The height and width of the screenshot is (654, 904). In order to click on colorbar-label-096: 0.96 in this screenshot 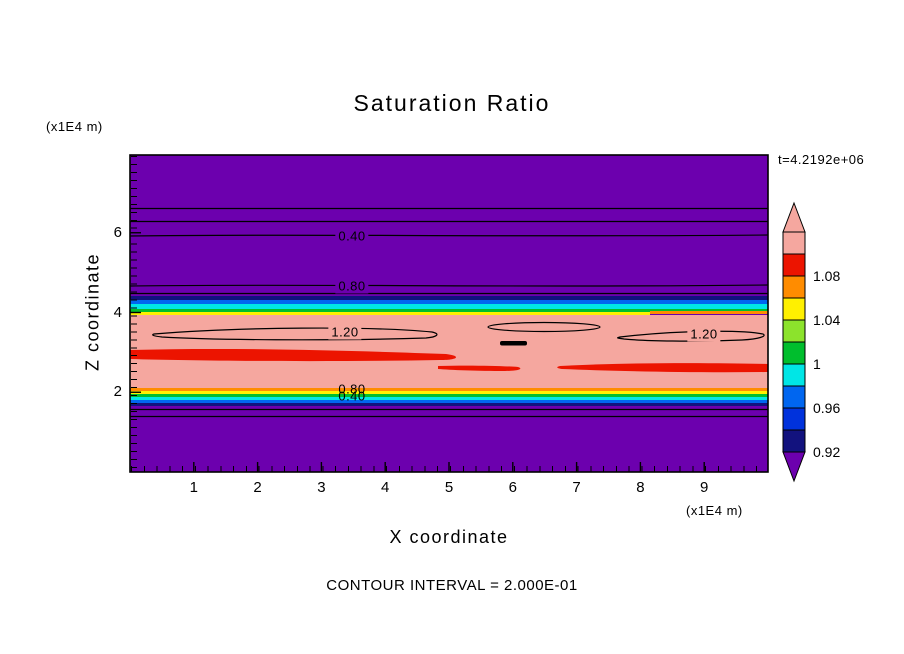, I will do `click(827, 408)`.